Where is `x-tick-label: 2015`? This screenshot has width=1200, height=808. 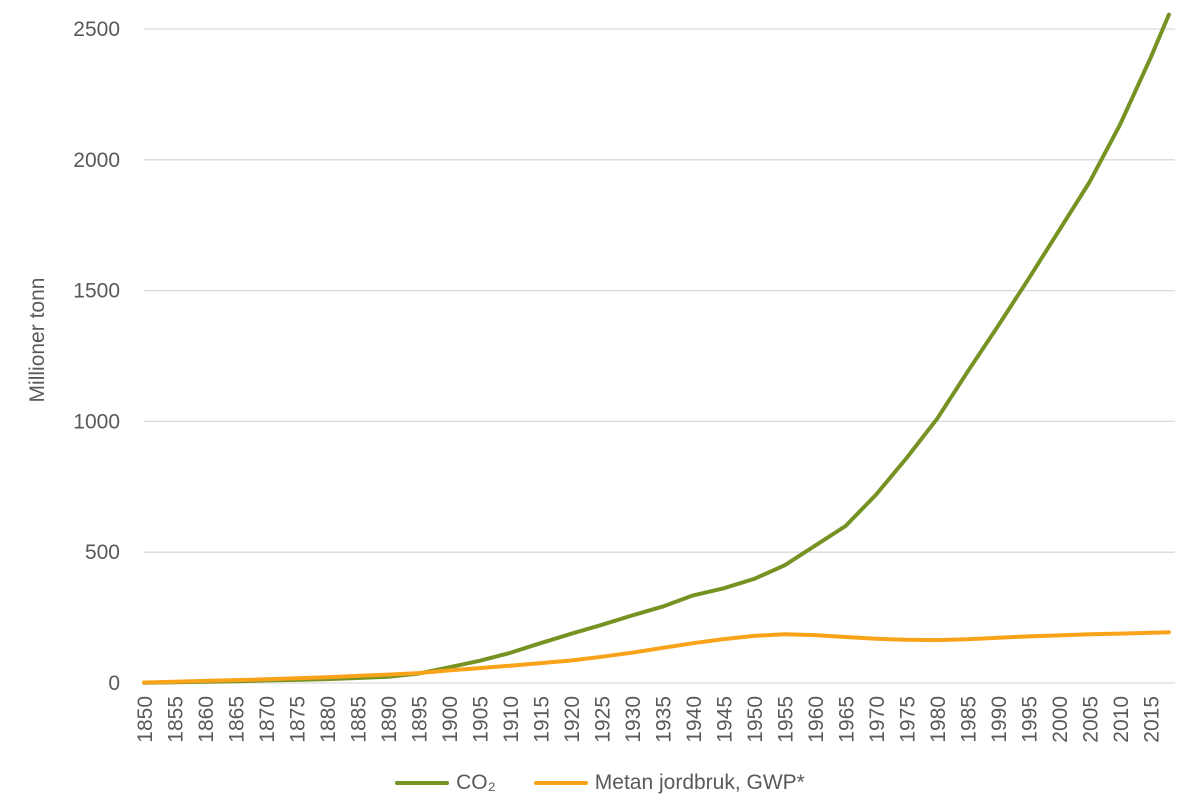
x-tick-label: 2015 is located at coordinates (1152, 719).